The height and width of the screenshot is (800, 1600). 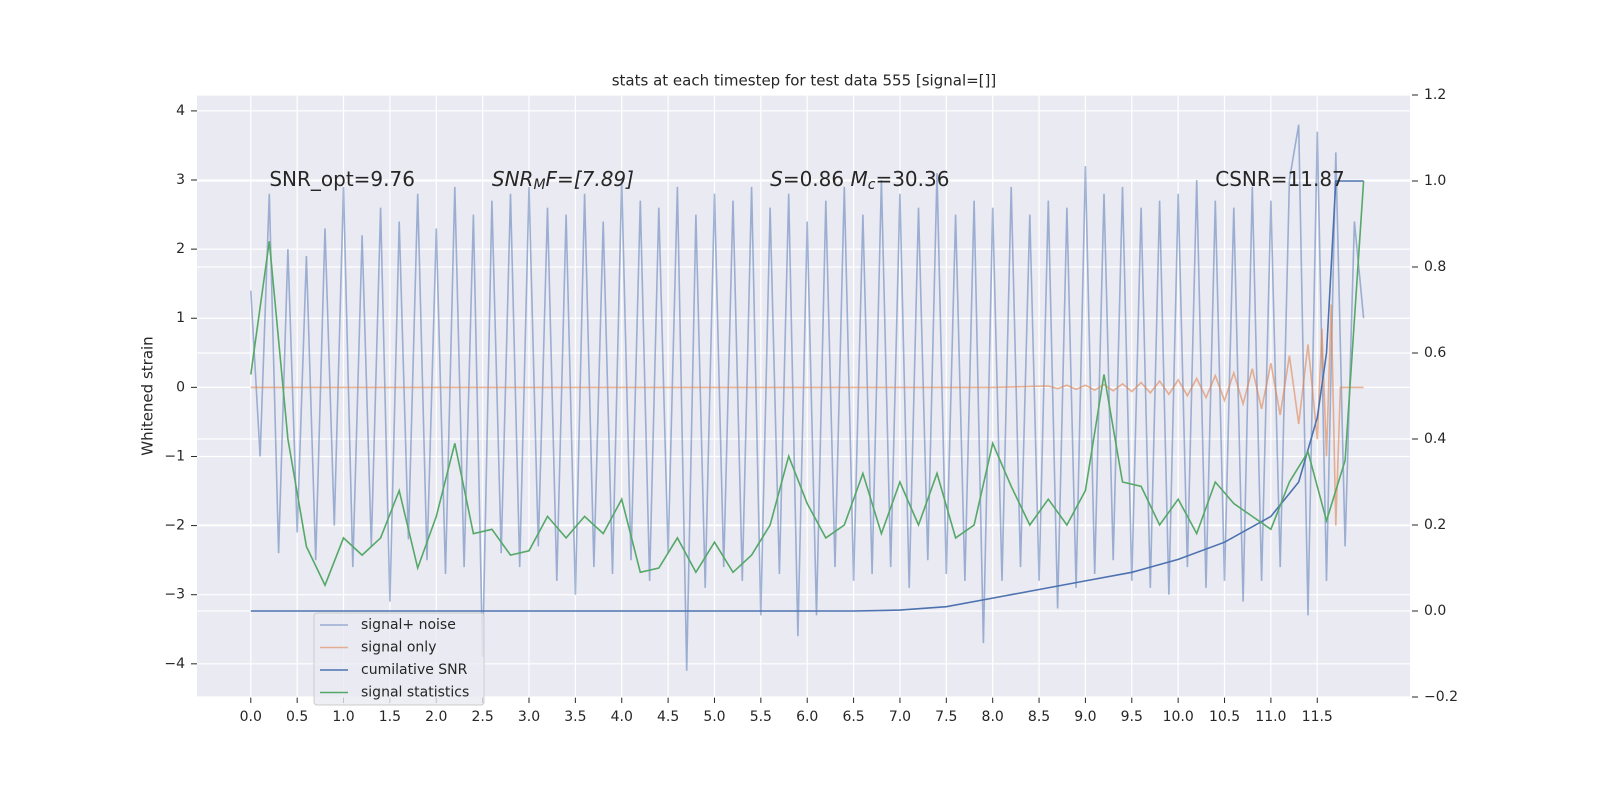 I want to click on annotation-part: =0.86, so click(x=817, y=179).